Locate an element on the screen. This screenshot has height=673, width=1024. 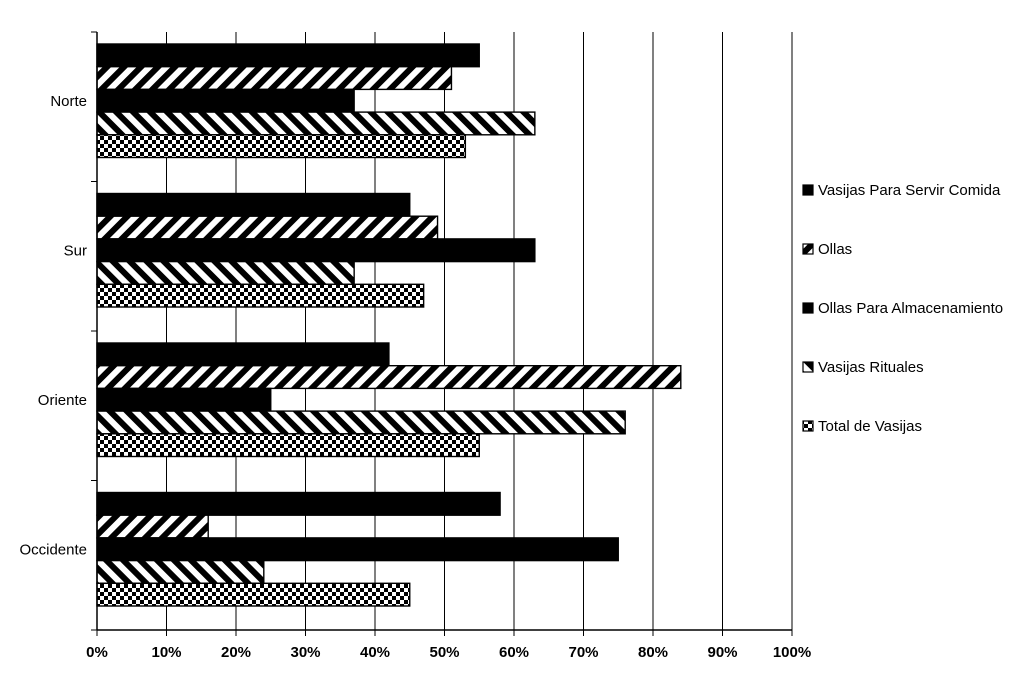
category-label: Sur is located at coordinates (75, 250).